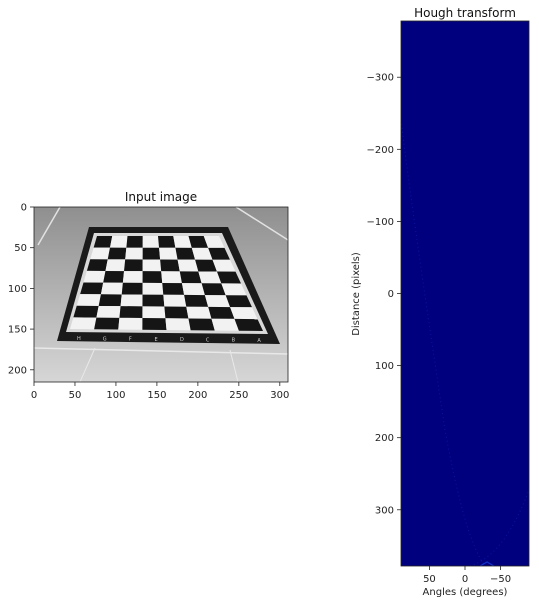 This screenshot has height=604, width=539. I want to click on hough-y-axis: −300 −200 −100 0 100 200 300, so click(384, 294).